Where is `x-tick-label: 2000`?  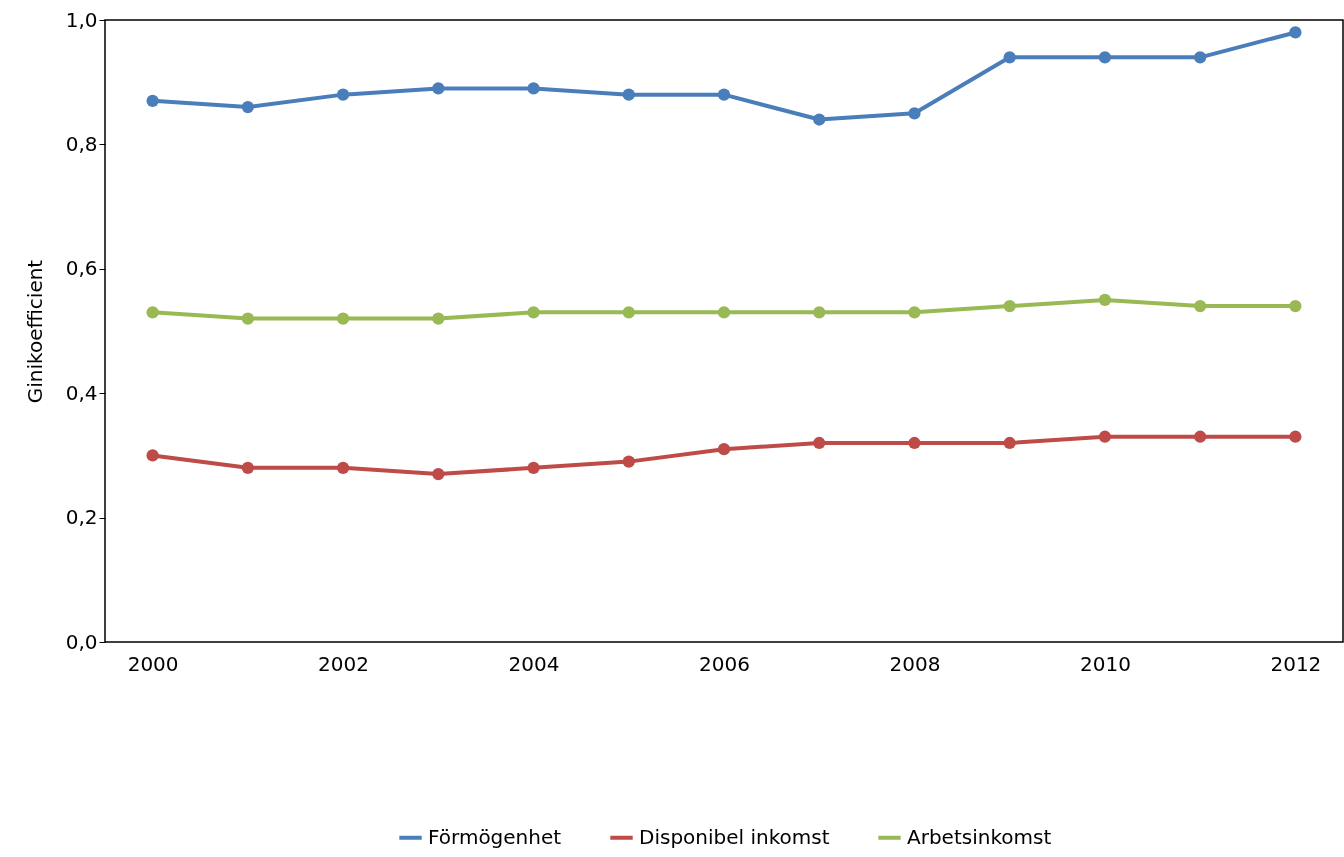 x-tick-label: 2000 is located at coordinates (153, 663).